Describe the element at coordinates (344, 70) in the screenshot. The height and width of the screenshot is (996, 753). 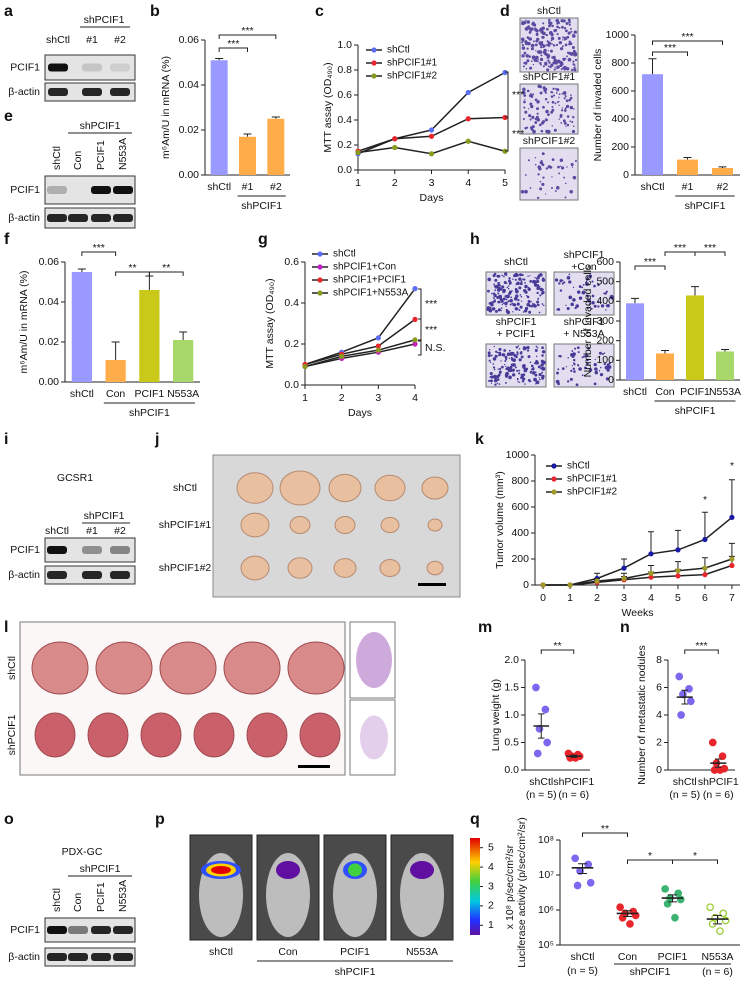
I see `y-tick-label: 0.8` at that location.